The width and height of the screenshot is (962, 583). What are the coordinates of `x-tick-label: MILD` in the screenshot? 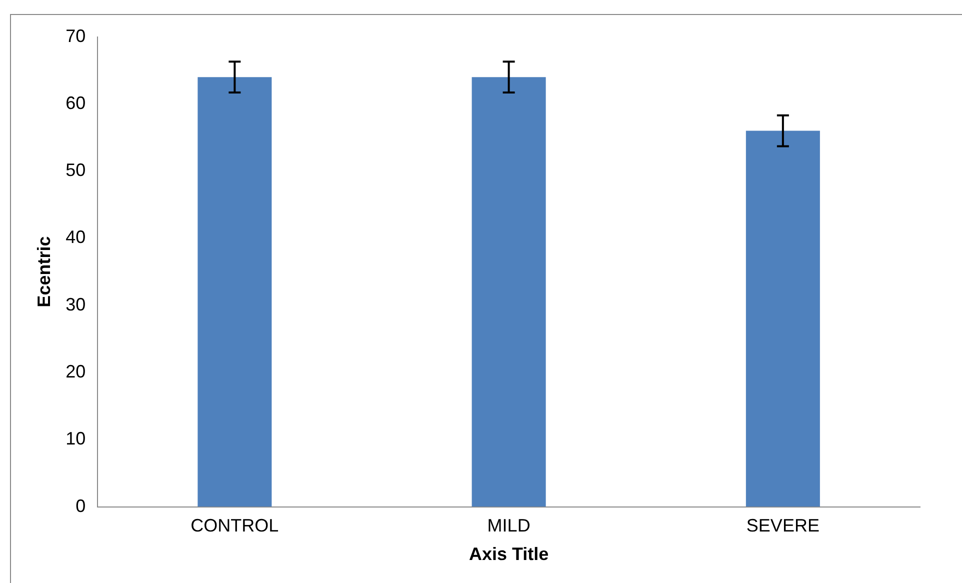 It's located at (508, 526).